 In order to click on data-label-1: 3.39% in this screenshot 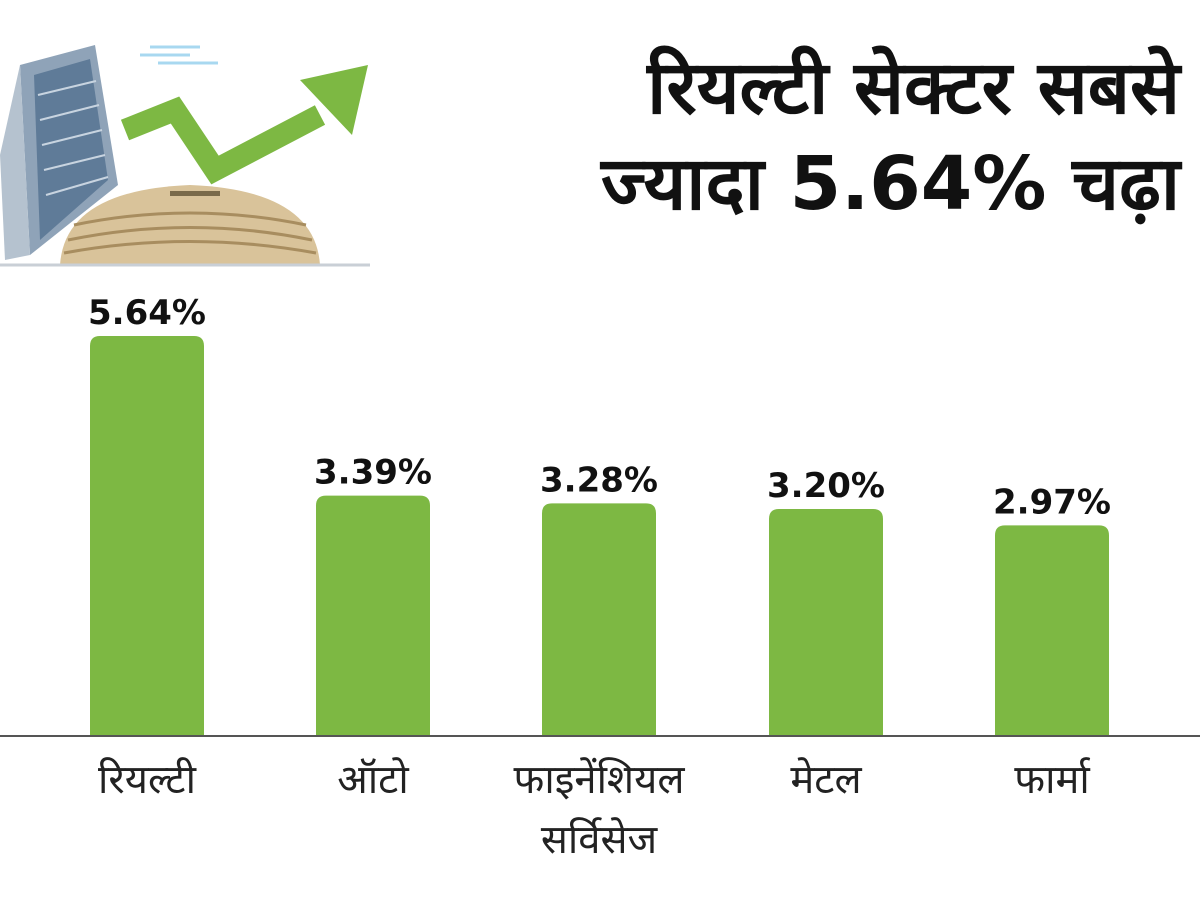, I will do `click(373, 473)`.